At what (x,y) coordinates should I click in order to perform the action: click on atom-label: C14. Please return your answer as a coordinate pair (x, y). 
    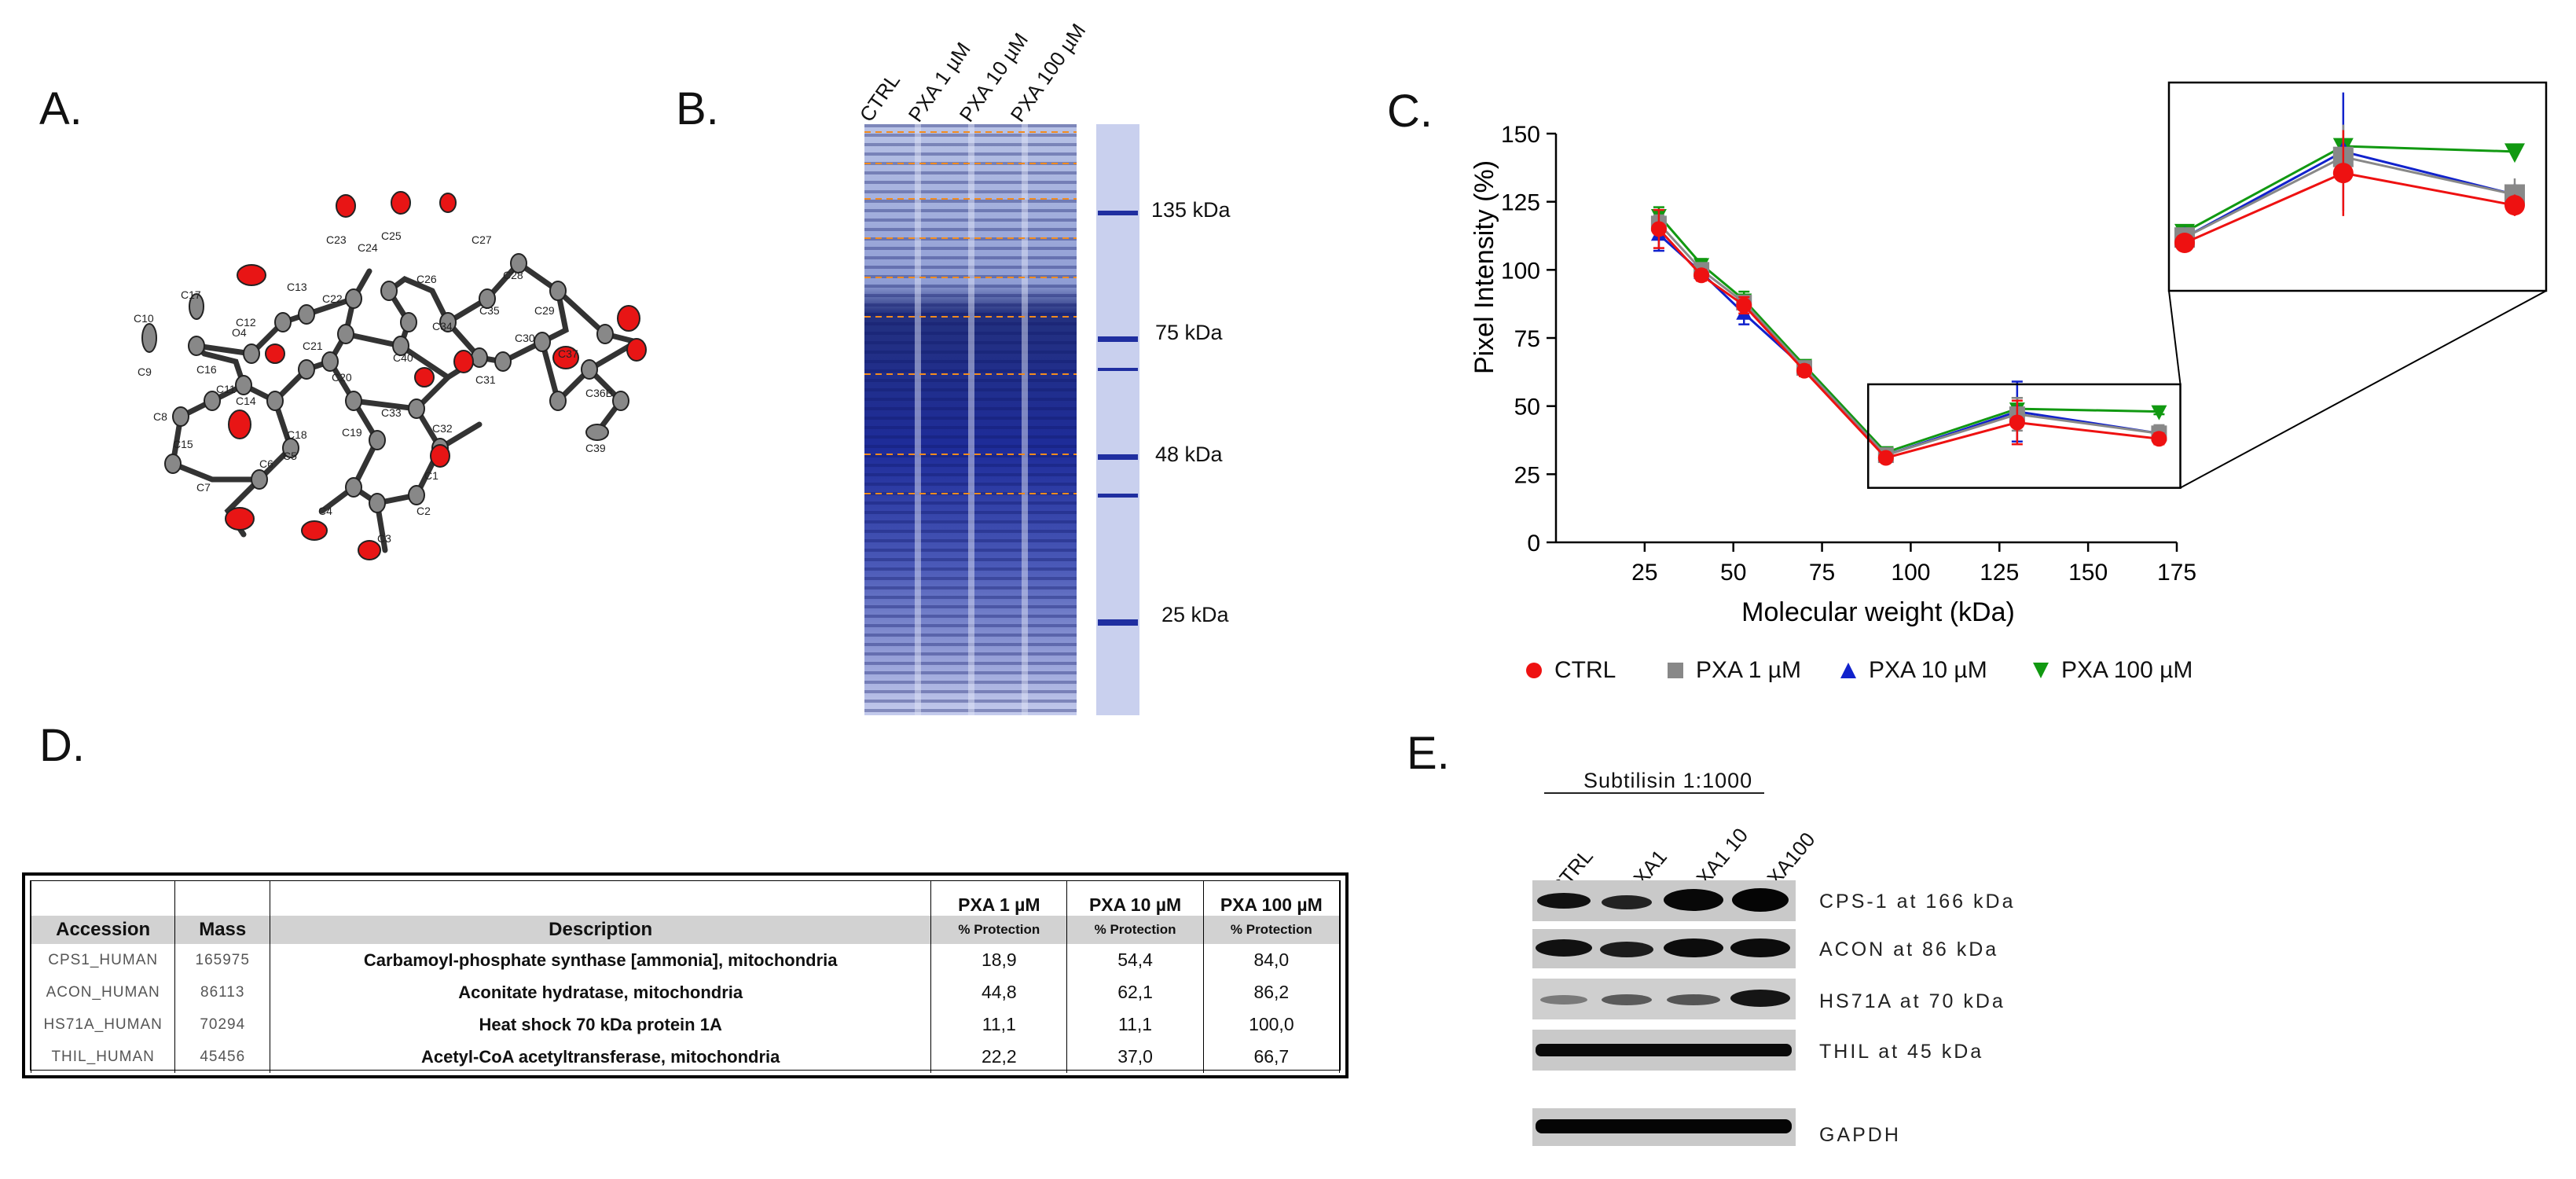
    Looking at the image, I should click on (246, 401).